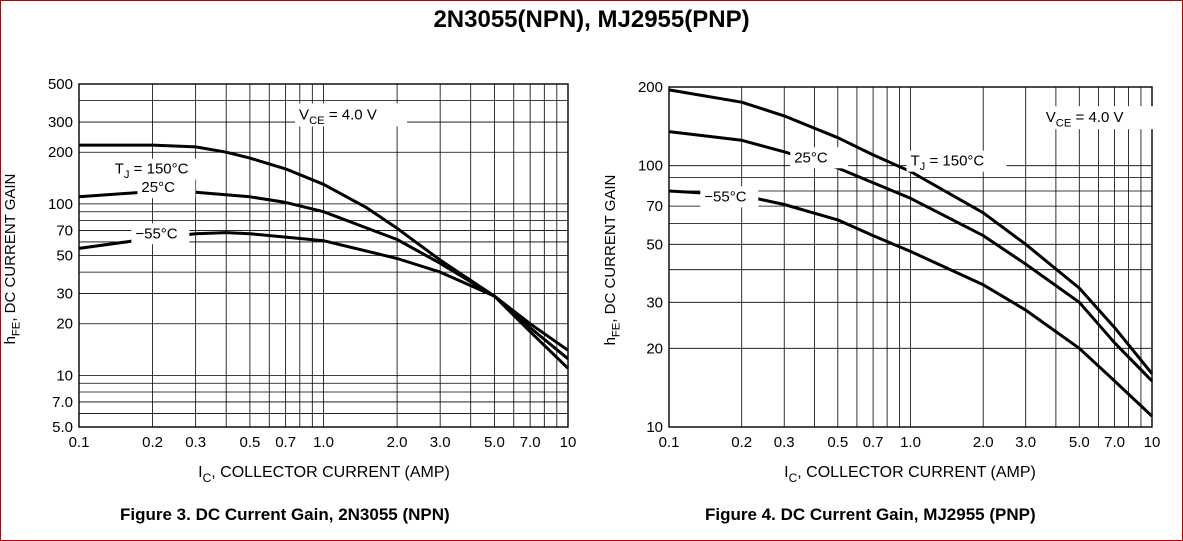  Describe the element at coordinates (62, 402) in the screenshot. I see `y-tick-label: 7.0` at that location.